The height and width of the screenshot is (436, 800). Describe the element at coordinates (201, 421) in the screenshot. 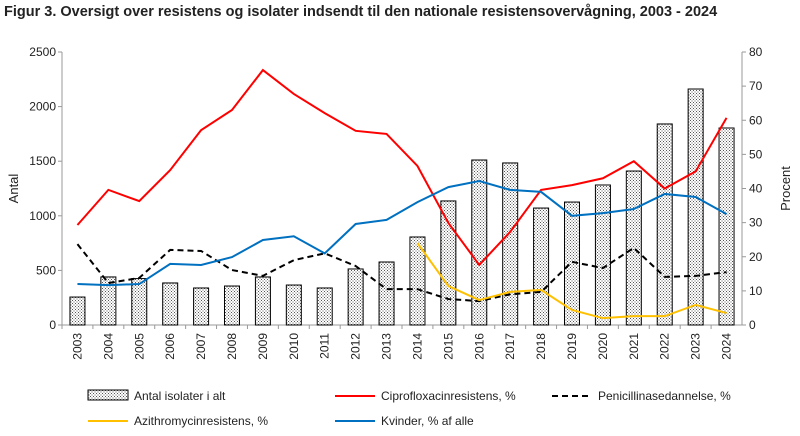

I see `legend-label: Azithromycinresistens, %` at that location.